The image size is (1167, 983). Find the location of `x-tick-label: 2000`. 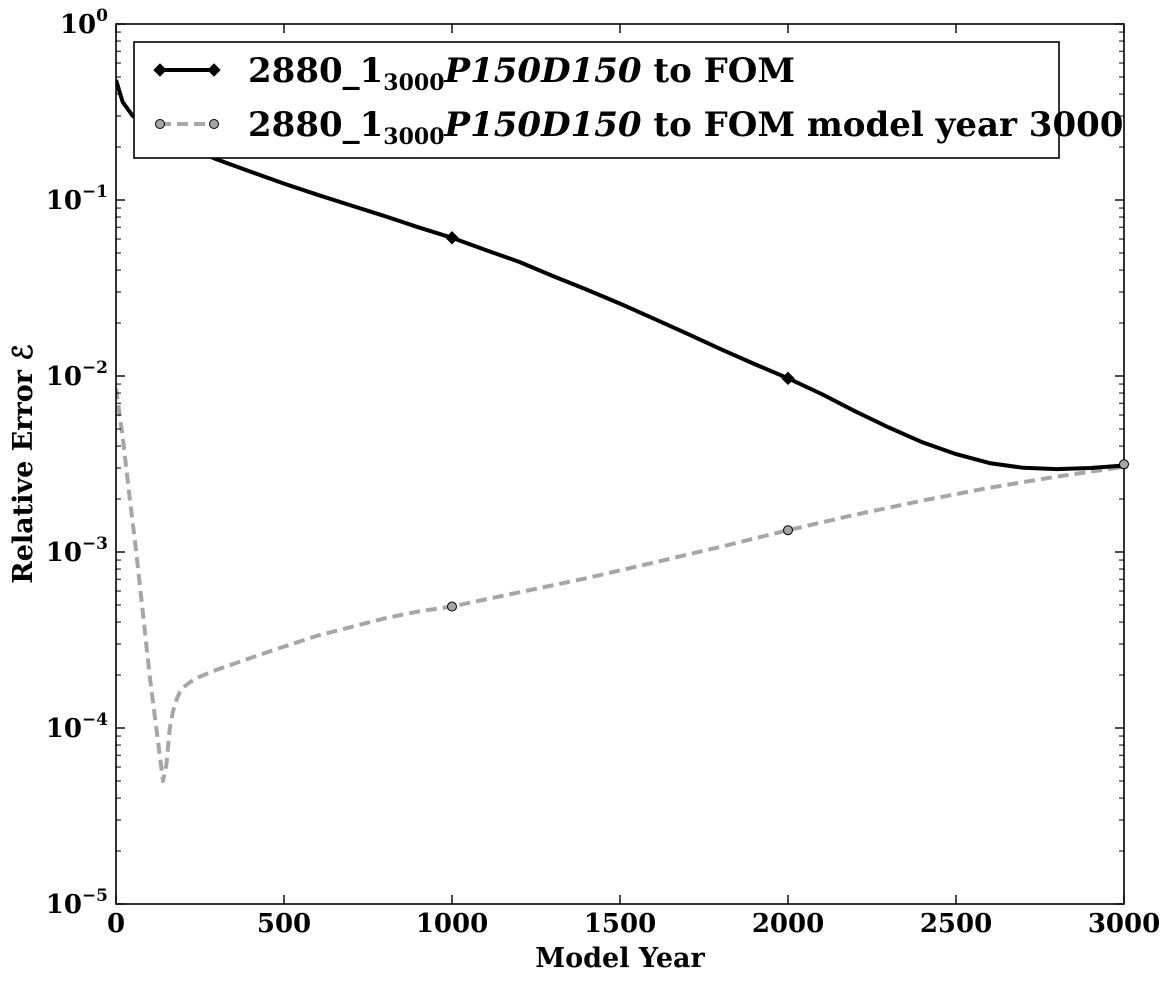

x-tick-label: 2000 is located at coordinates (788, 924).